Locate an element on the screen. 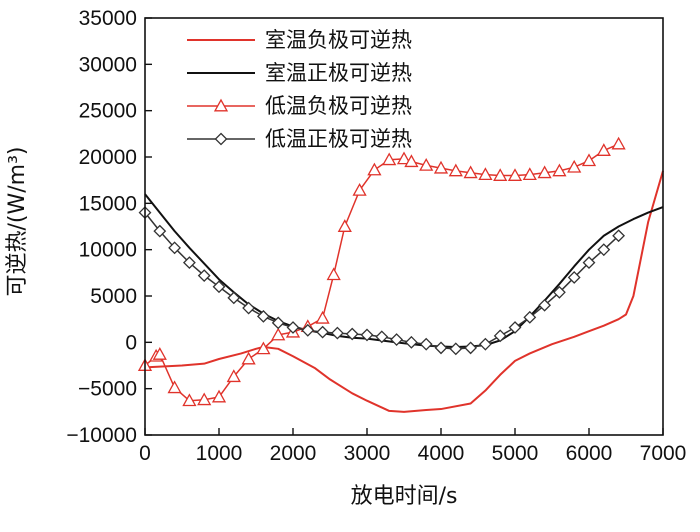 The image size is (700, 532). y-axis-title: 可逆热/(W/m³) is located at coordinates (17, 222).